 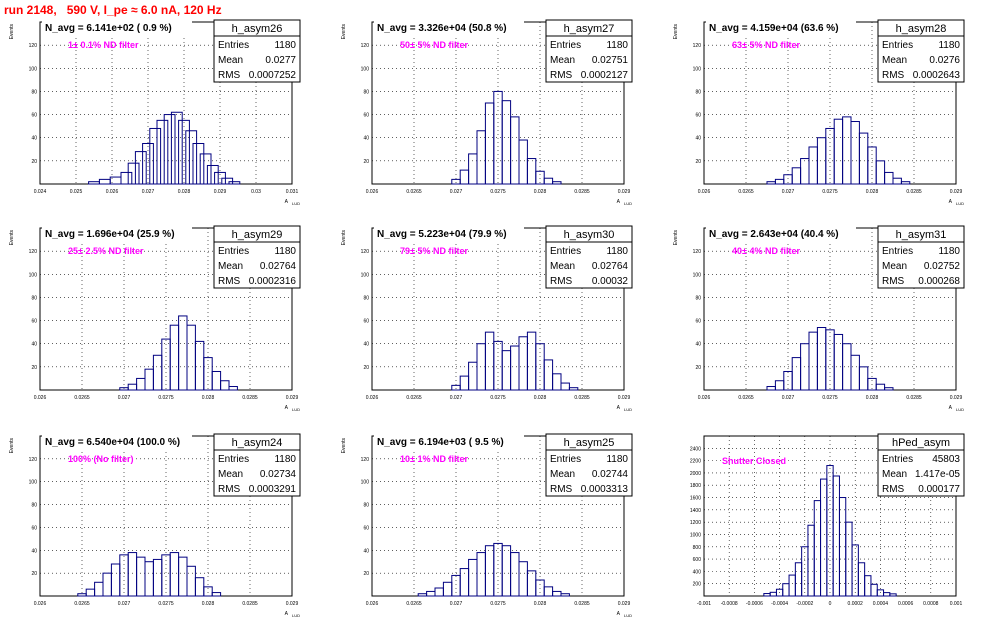 What do you see at coordinates (921, 29) in the screenshot?
I see `histogram-name: h_asym28` at bounding box center [921, 29].